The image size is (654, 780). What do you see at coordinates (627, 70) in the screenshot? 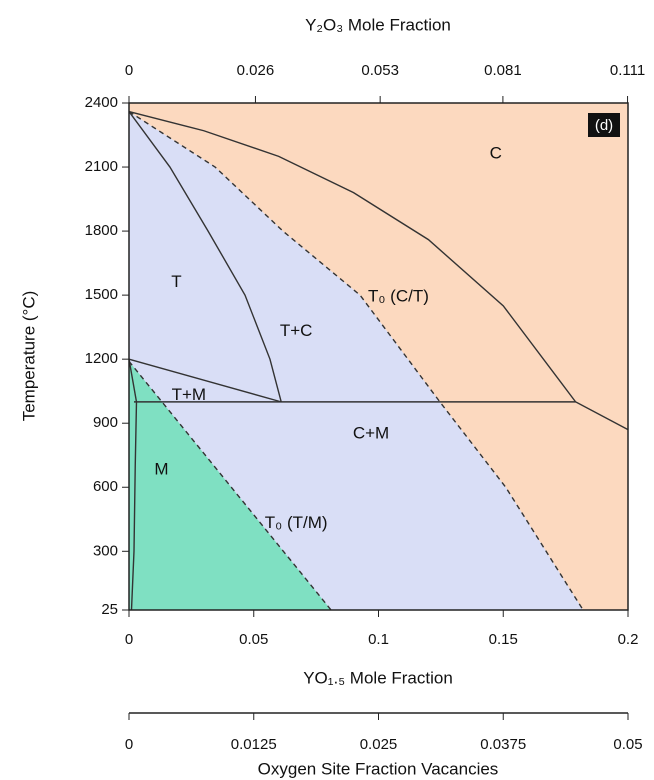
I see `top-tick-label: 0.111` at bounding box center [627, 70].